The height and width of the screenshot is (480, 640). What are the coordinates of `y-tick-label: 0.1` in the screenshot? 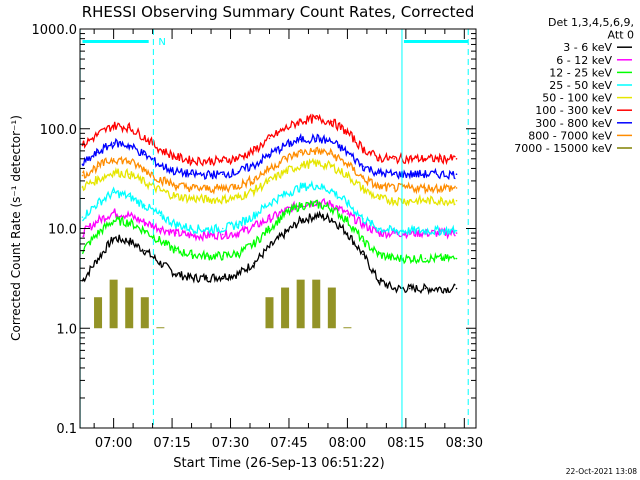 It's located at (66, 429).